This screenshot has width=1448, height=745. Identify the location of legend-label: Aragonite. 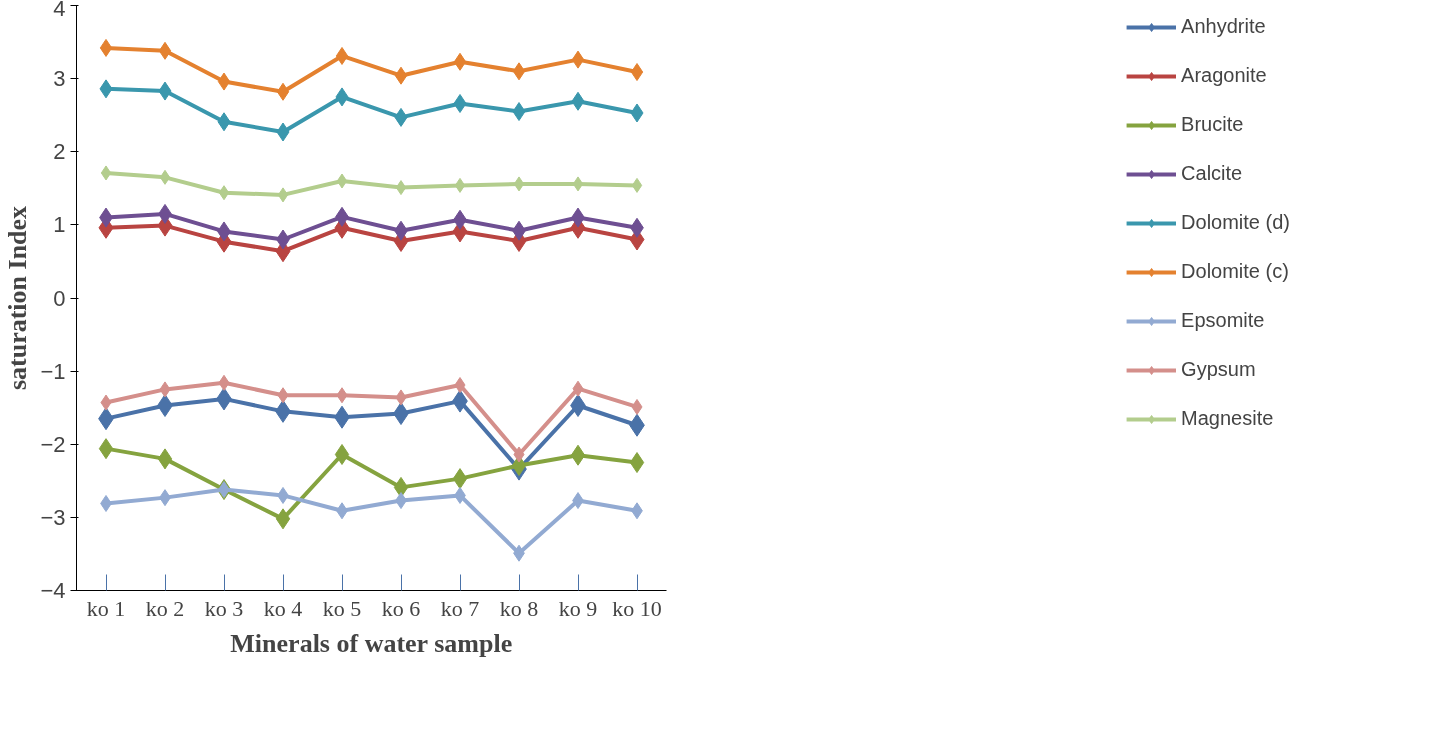
(1224, 75).